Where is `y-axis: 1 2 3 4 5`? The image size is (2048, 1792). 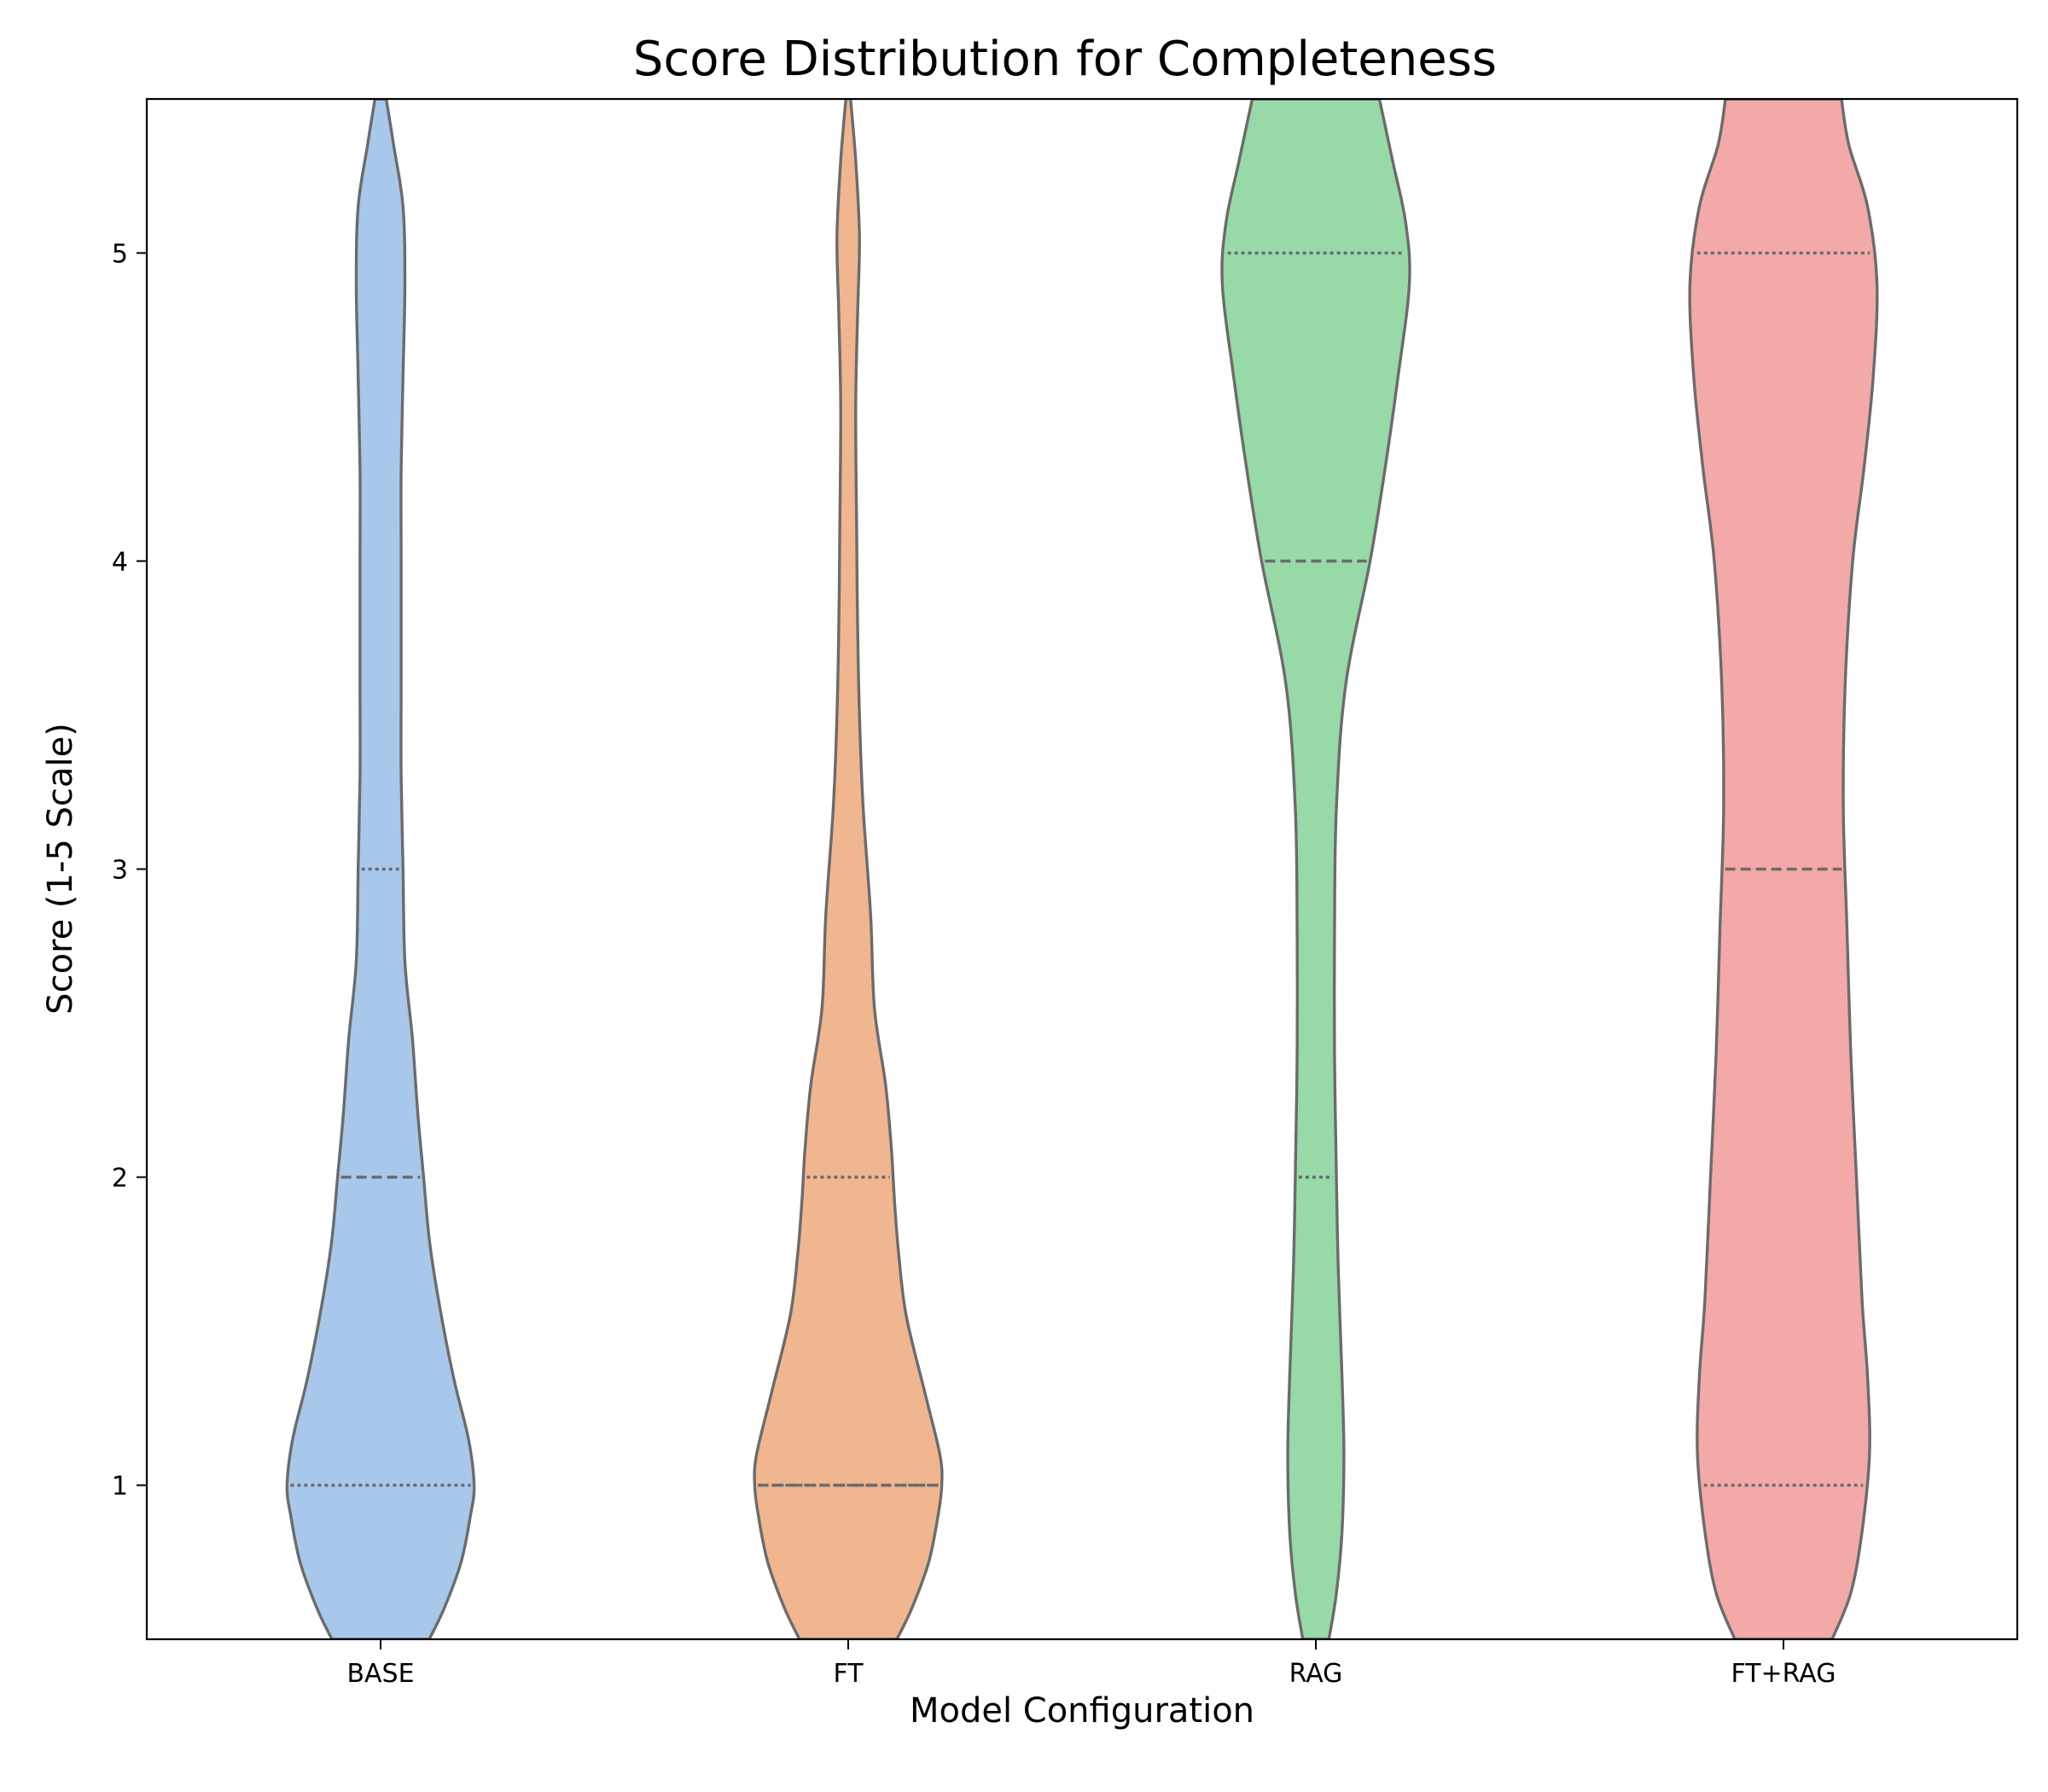 y-axis: 1 2 3 4 5 is located at coordinates (129, 871).